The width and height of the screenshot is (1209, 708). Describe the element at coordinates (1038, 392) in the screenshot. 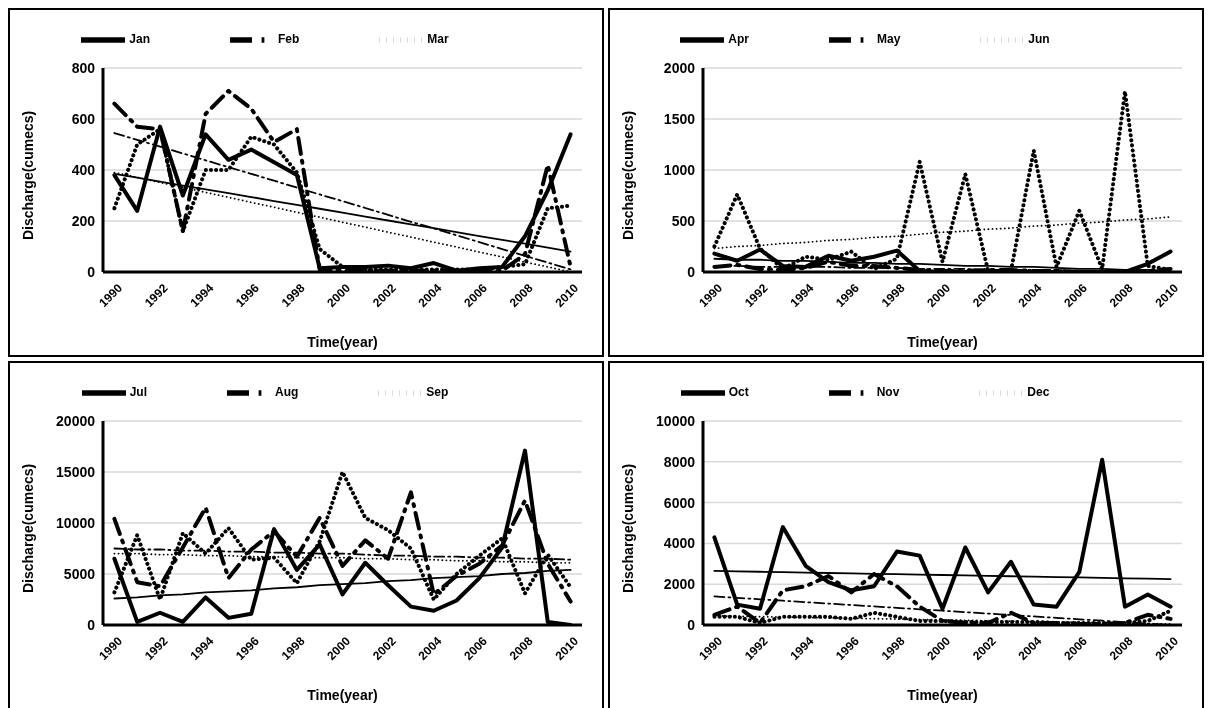

I see `legend-label: Dec` at that location.